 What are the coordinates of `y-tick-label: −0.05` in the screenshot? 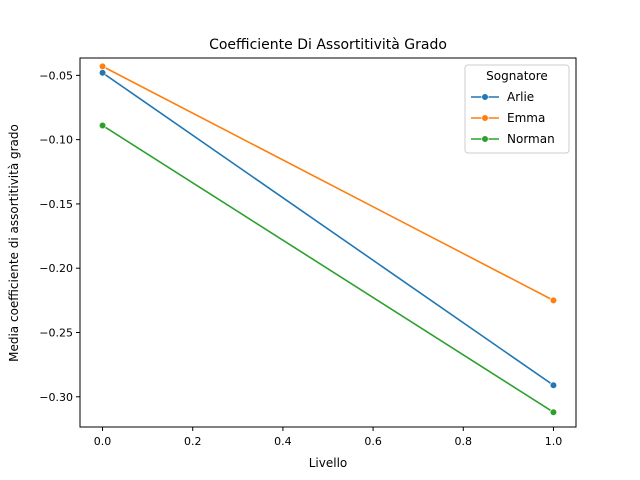 It's located at (56, 75).